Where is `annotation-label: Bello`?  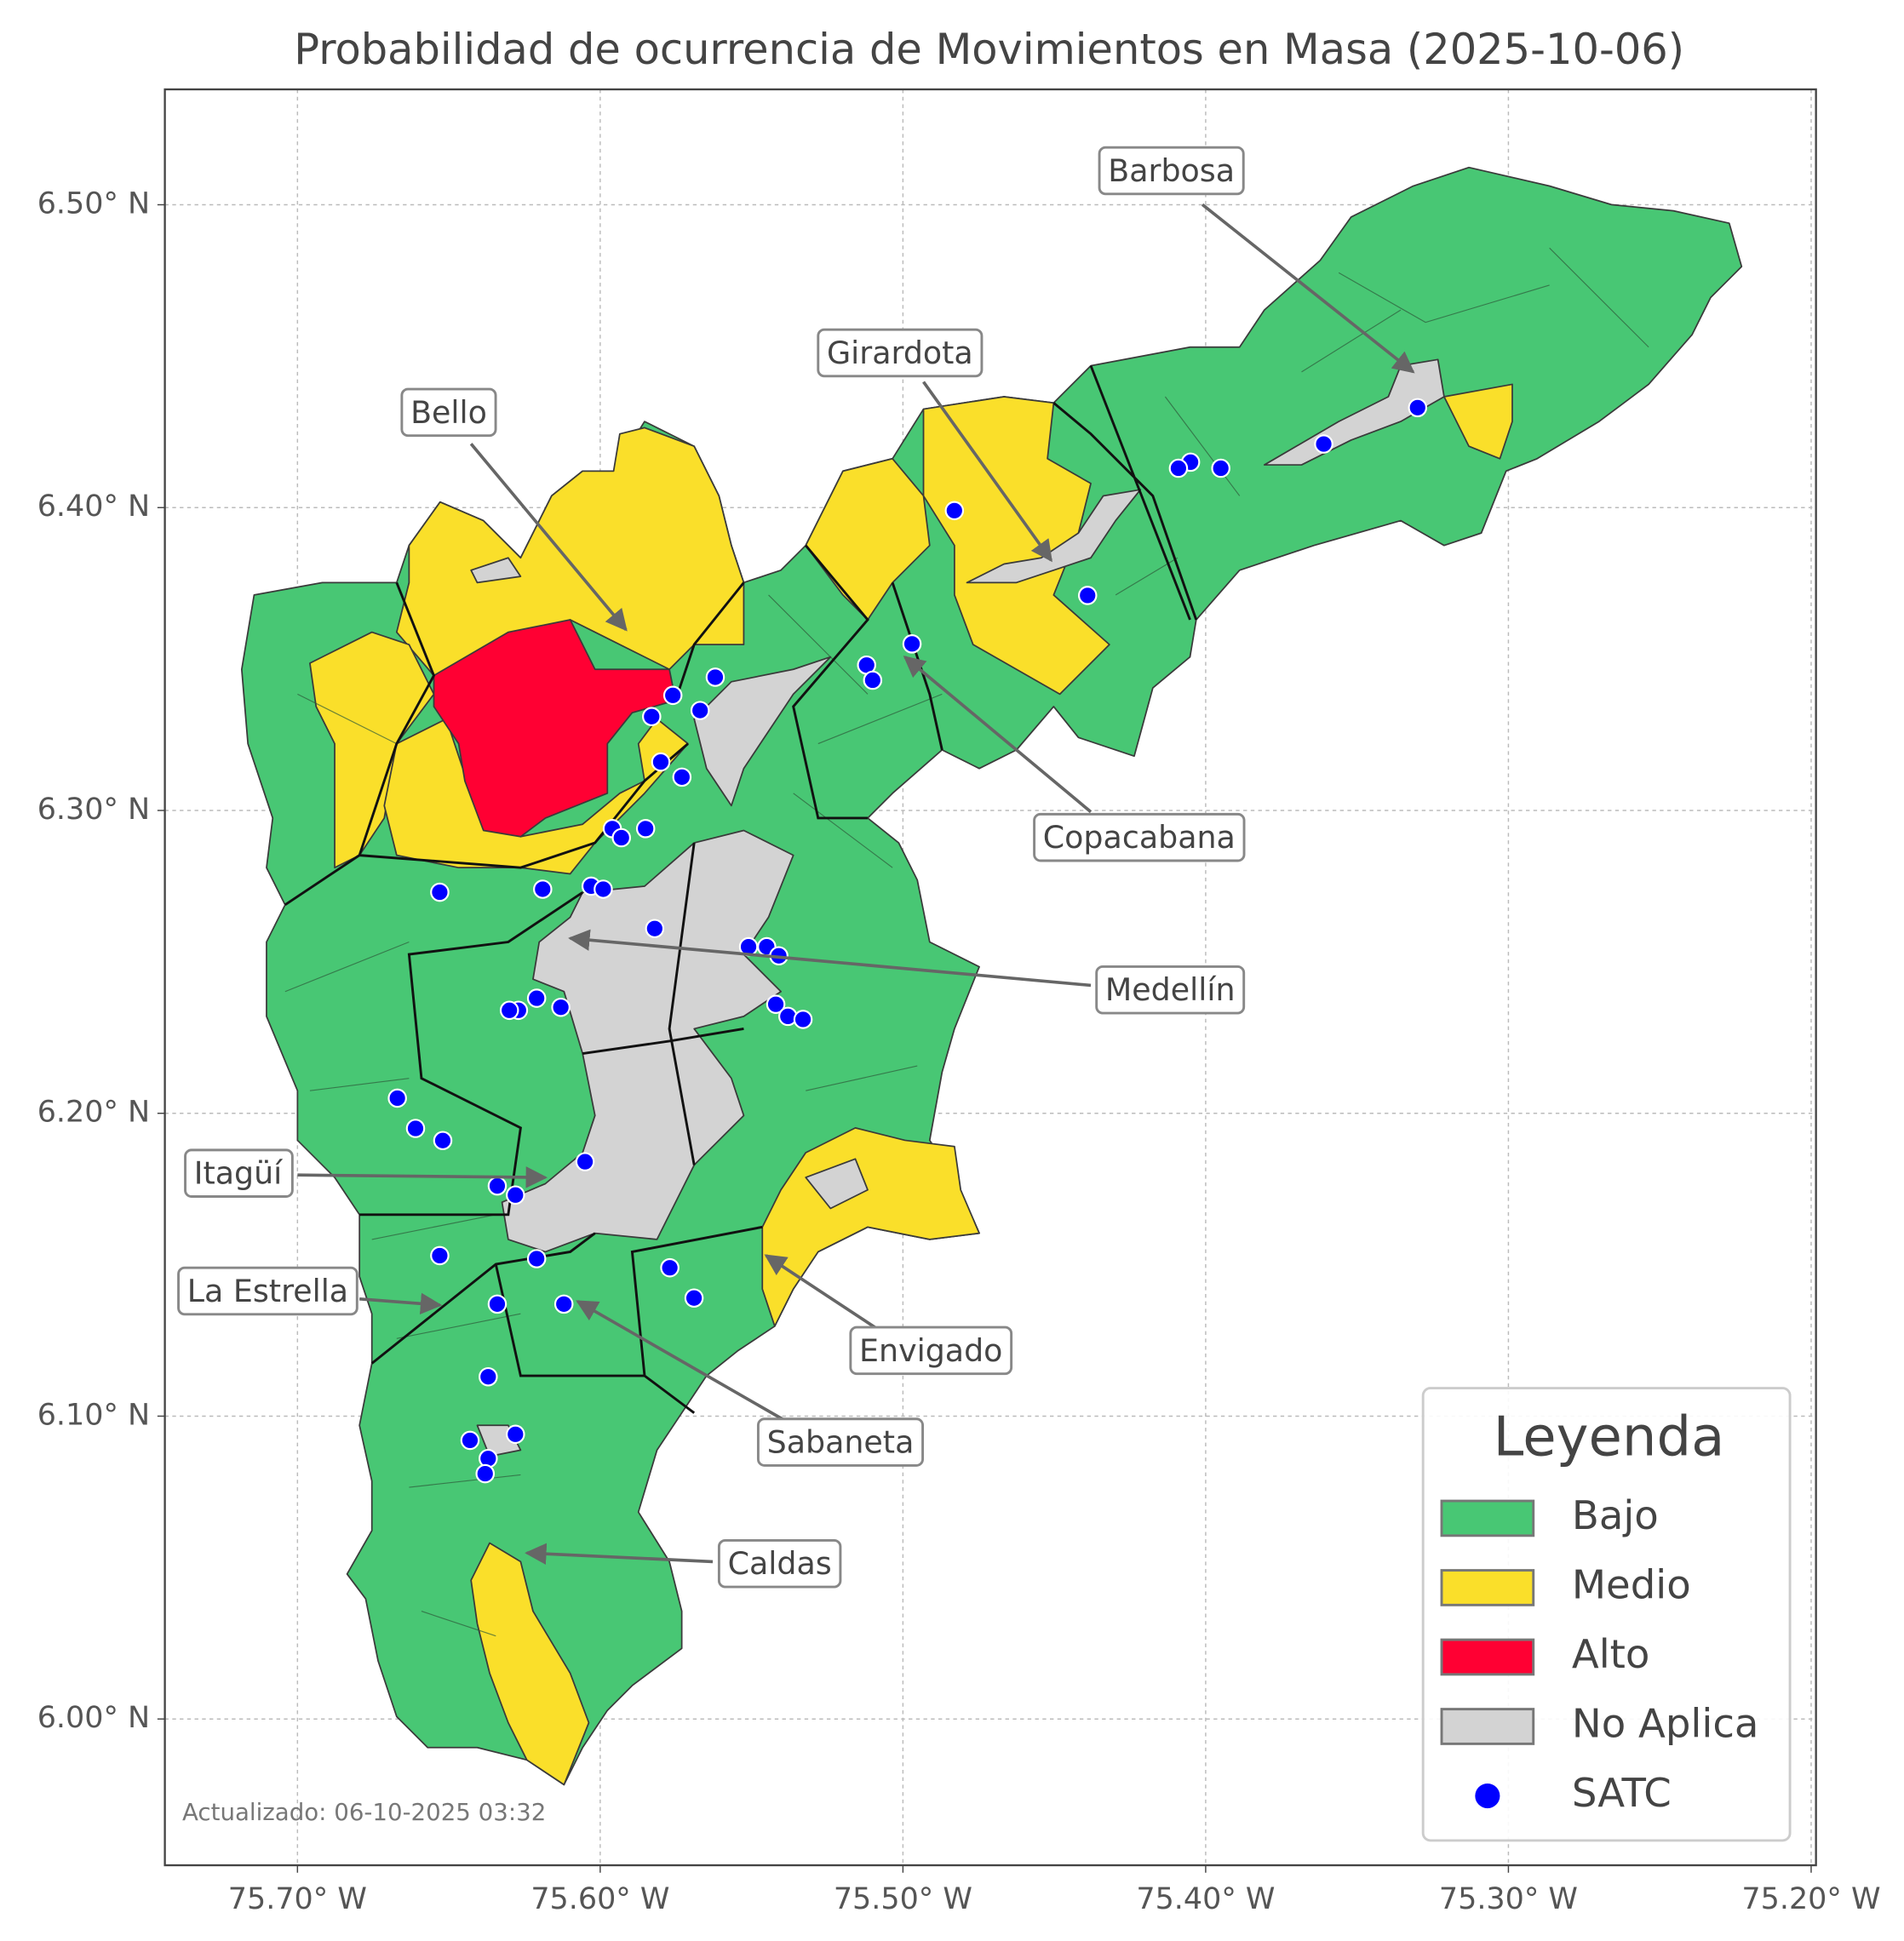 annotation-label: Bello is located at coordinates (448, 412).